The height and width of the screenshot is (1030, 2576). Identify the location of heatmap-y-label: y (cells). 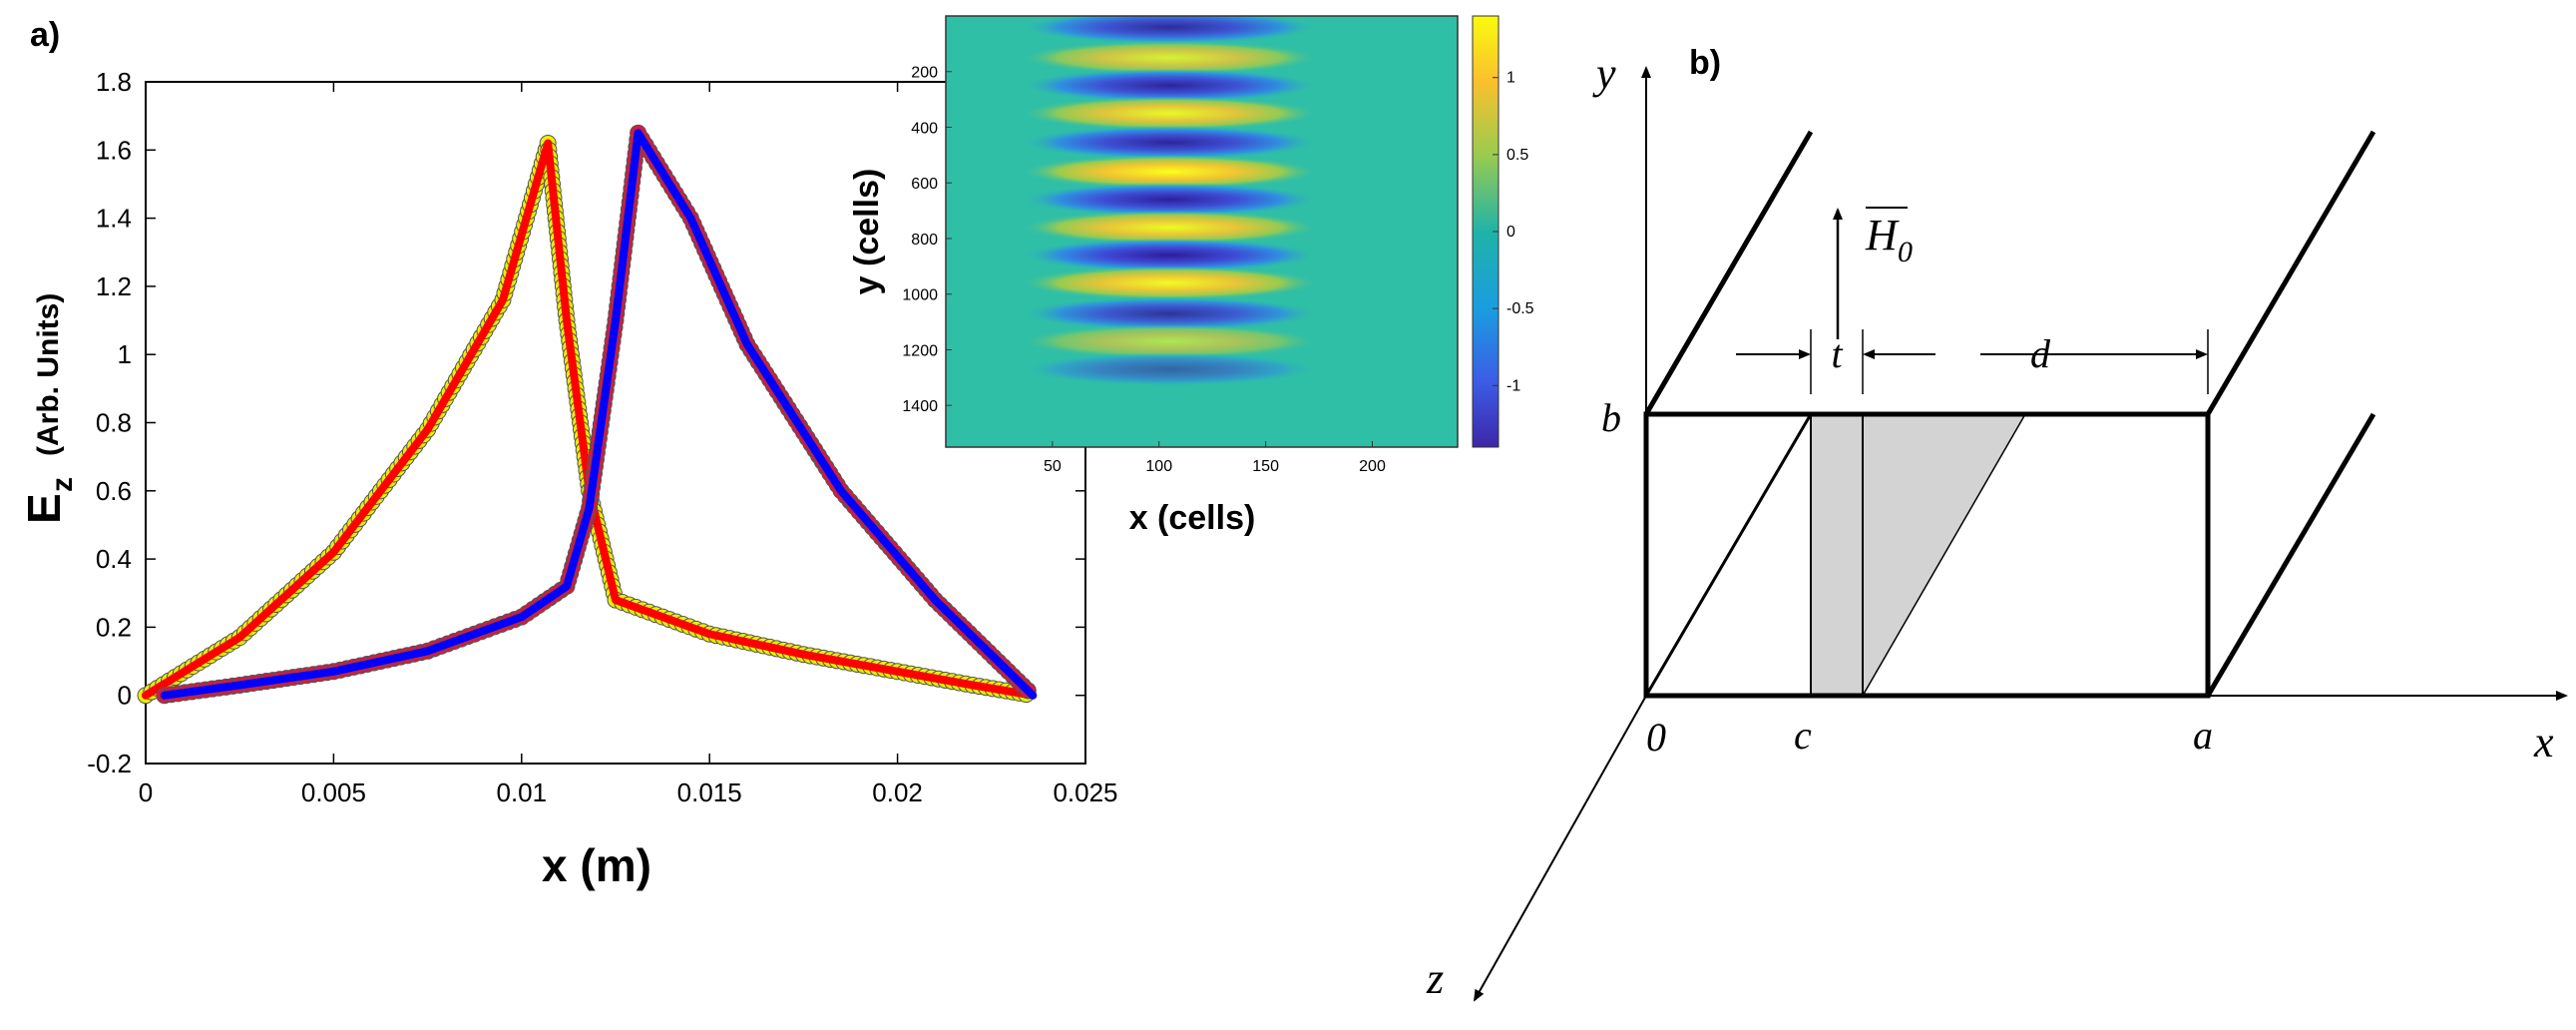
(867, 232).